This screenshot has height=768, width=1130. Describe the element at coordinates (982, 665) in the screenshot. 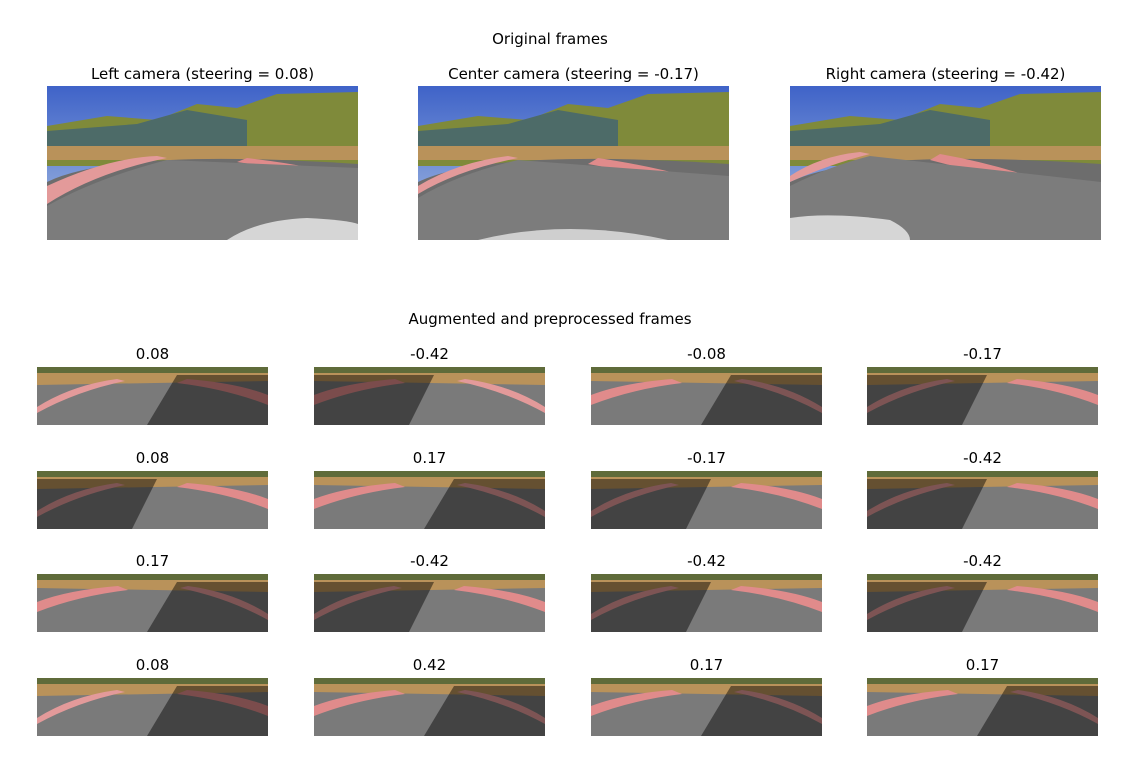

I see `augmented-label-15: 0.17` at that location.